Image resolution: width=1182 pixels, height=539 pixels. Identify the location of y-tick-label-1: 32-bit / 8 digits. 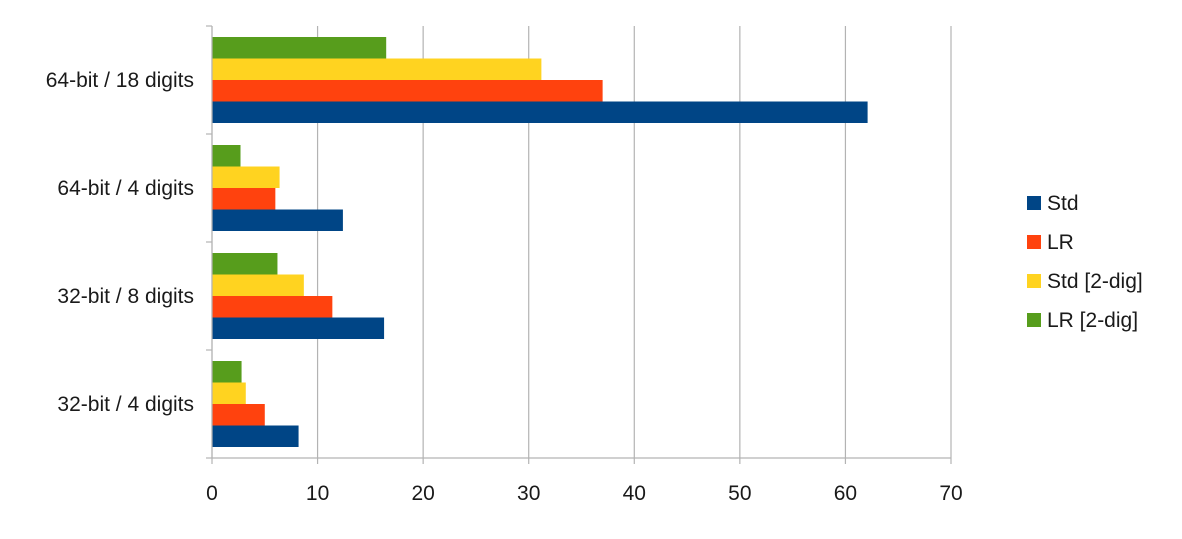
(125, 296).